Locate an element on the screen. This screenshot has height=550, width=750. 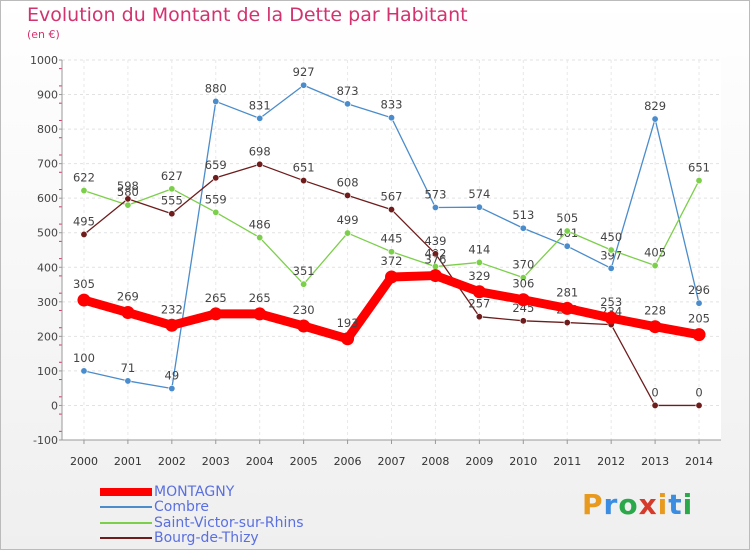
data-label: 831 is located at coordinates (260, 105).